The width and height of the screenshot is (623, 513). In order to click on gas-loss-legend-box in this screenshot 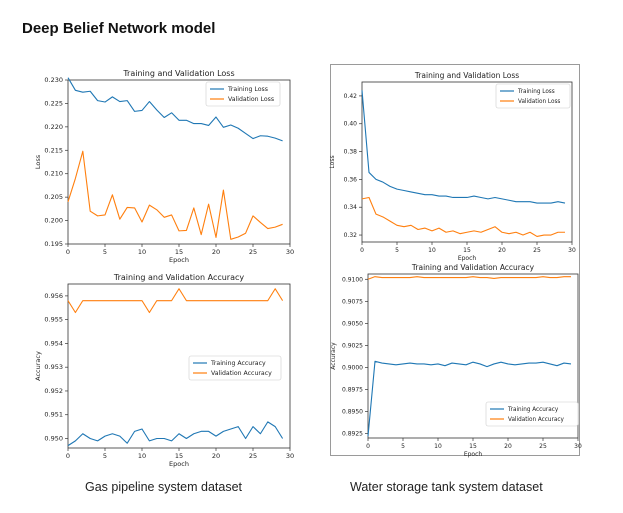, I will do `click(243, 94)`.